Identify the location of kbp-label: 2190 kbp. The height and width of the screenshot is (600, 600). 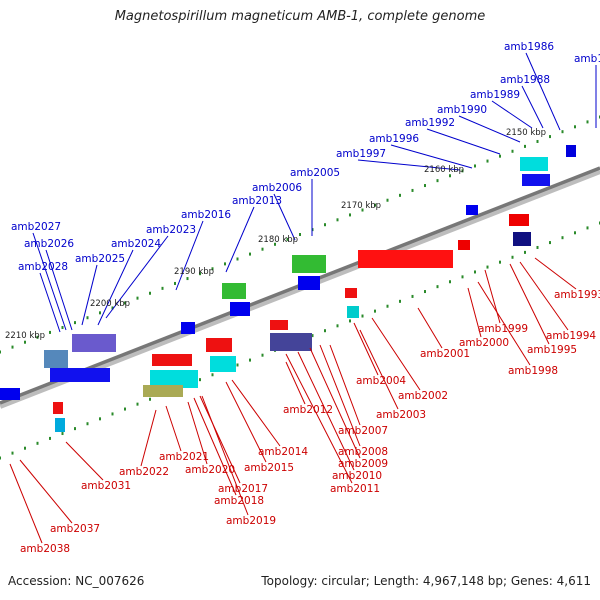
(194, 272).